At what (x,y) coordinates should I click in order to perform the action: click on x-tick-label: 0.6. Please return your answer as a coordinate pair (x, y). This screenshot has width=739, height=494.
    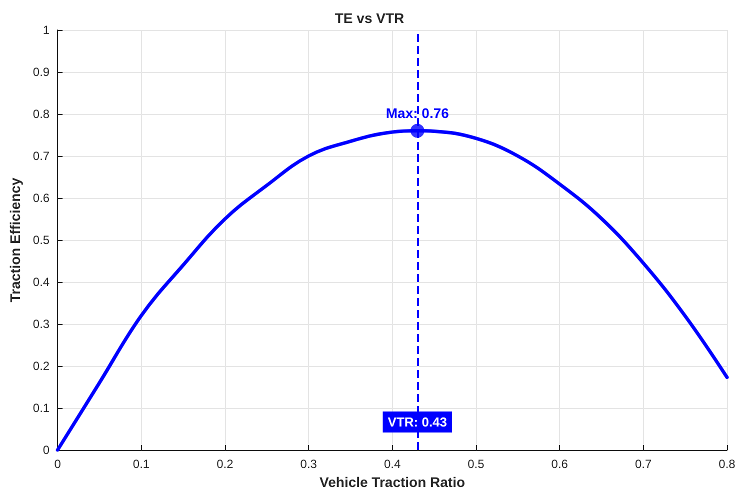
    Looking at the image, I should click on (559, 464).